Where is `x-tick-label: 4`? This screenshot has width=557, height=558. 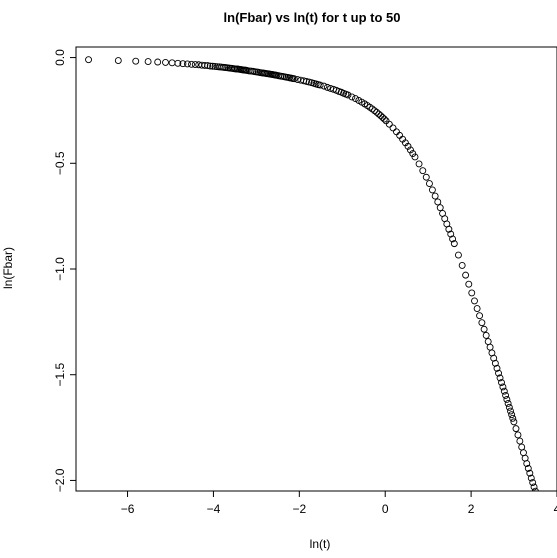 x-tick-label: 4 is located at coordinates (555, 509).